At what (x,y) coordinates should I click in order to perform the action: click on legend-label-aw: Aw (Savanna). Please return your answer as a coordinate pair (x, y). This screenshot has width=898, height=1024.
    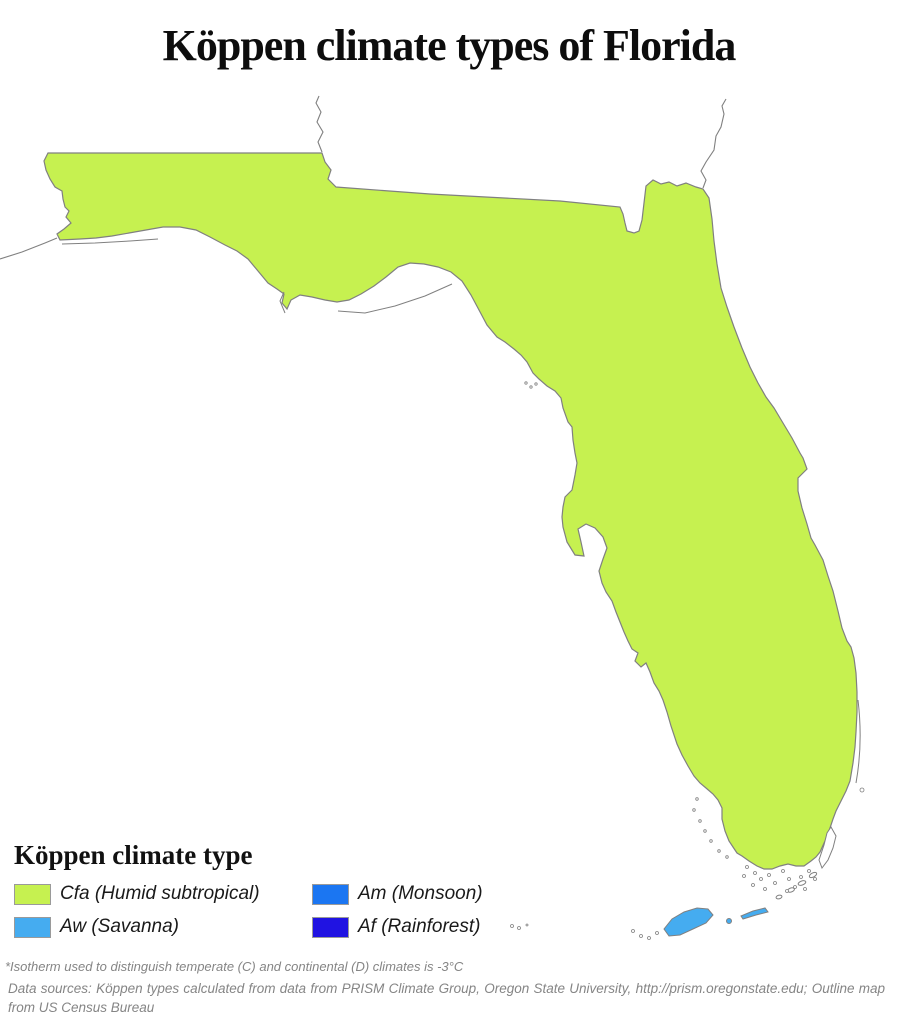
    Looking at the image, I should click on (119, 926).